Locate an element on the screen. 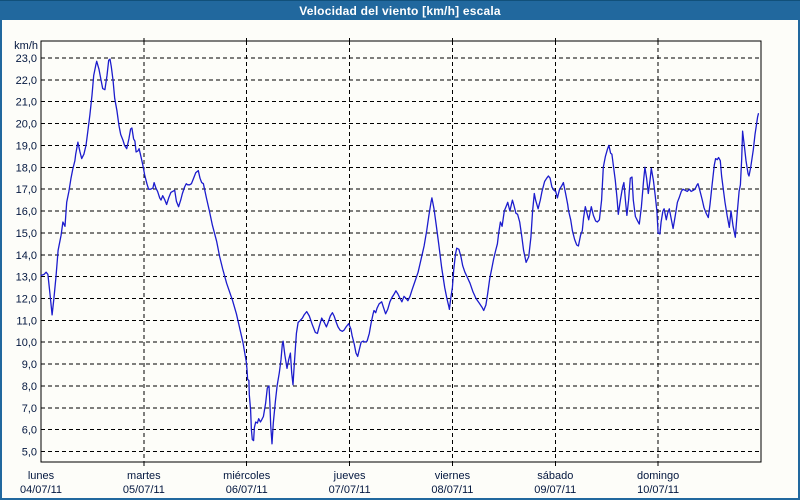 Image resolution: width=800 pixels, height=500 pixels. chart-title: Velocidad del viento [km/h] escala is located at coordinates (400, 10).